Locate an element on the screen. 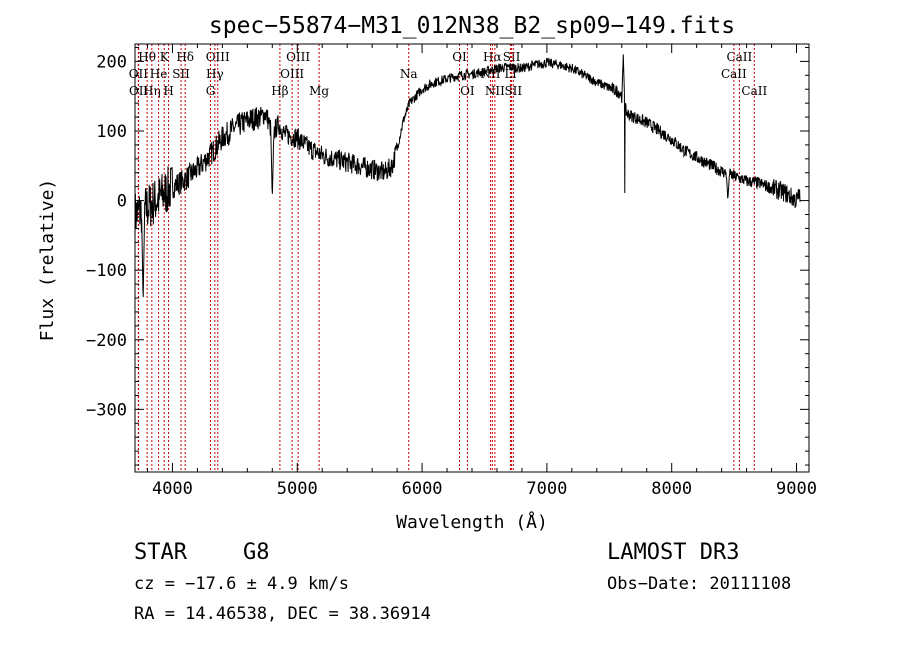 Image resolution: width=900 pixels, height=649 pixels. spectral-line-label: Hθ is located at coordinates (147, 57).